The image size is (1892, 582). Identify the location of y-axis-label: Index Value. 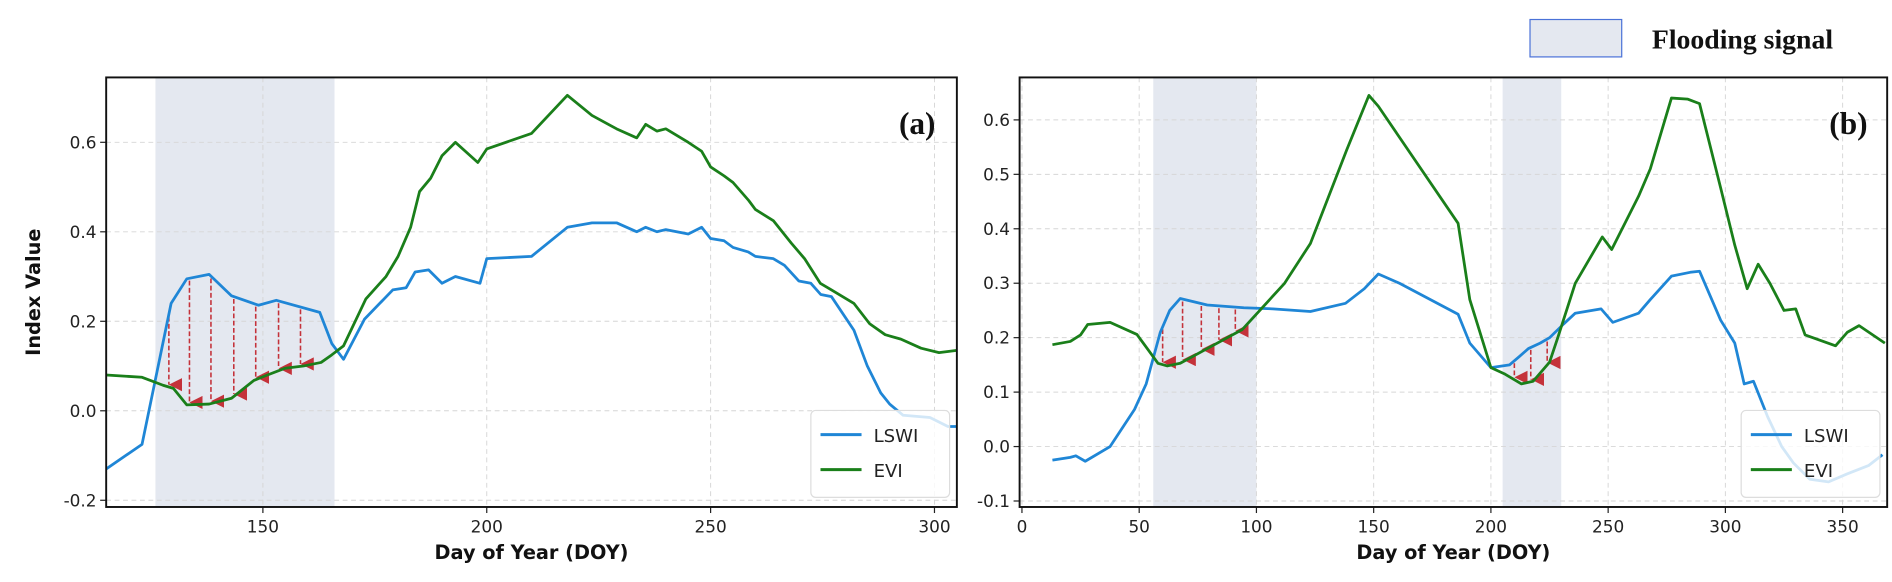
(33, 292).